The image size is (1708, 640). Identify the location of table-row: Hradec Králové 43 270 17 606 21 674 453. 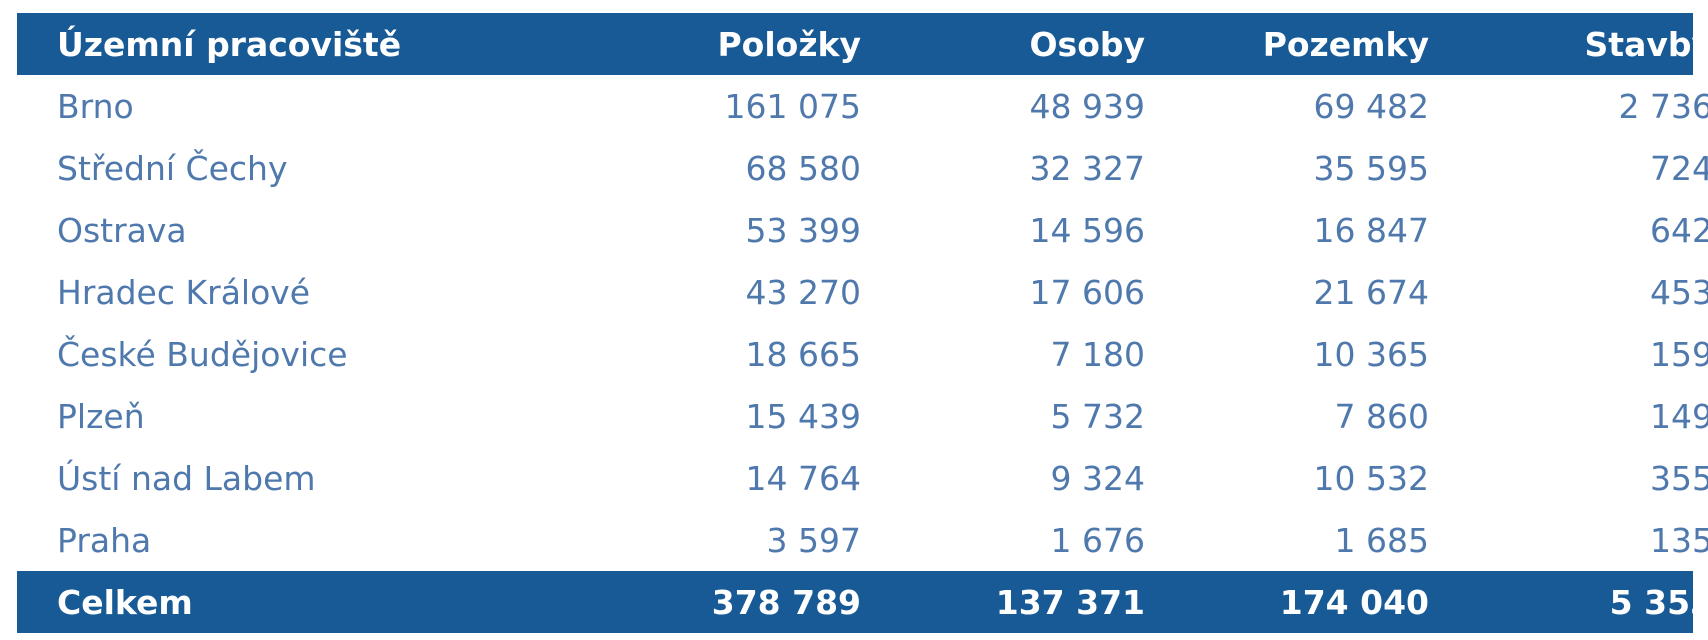
(862, 292).